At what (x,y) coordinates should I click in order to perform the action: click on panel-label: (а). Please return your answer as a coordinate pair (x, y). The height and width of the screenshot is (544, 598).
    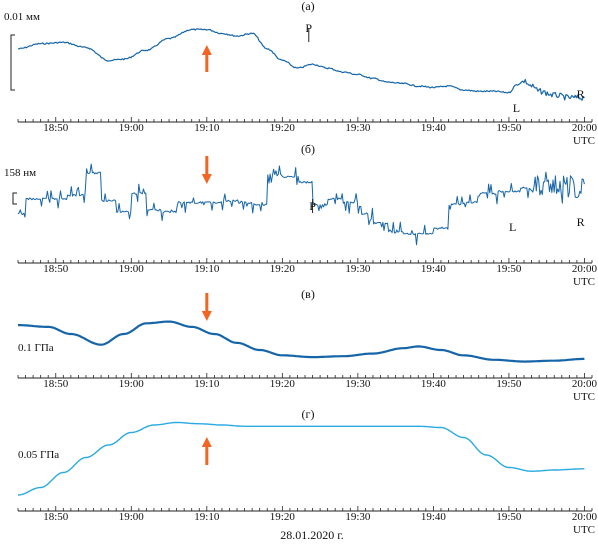
    Looking at the image, I should click on (307, 6).